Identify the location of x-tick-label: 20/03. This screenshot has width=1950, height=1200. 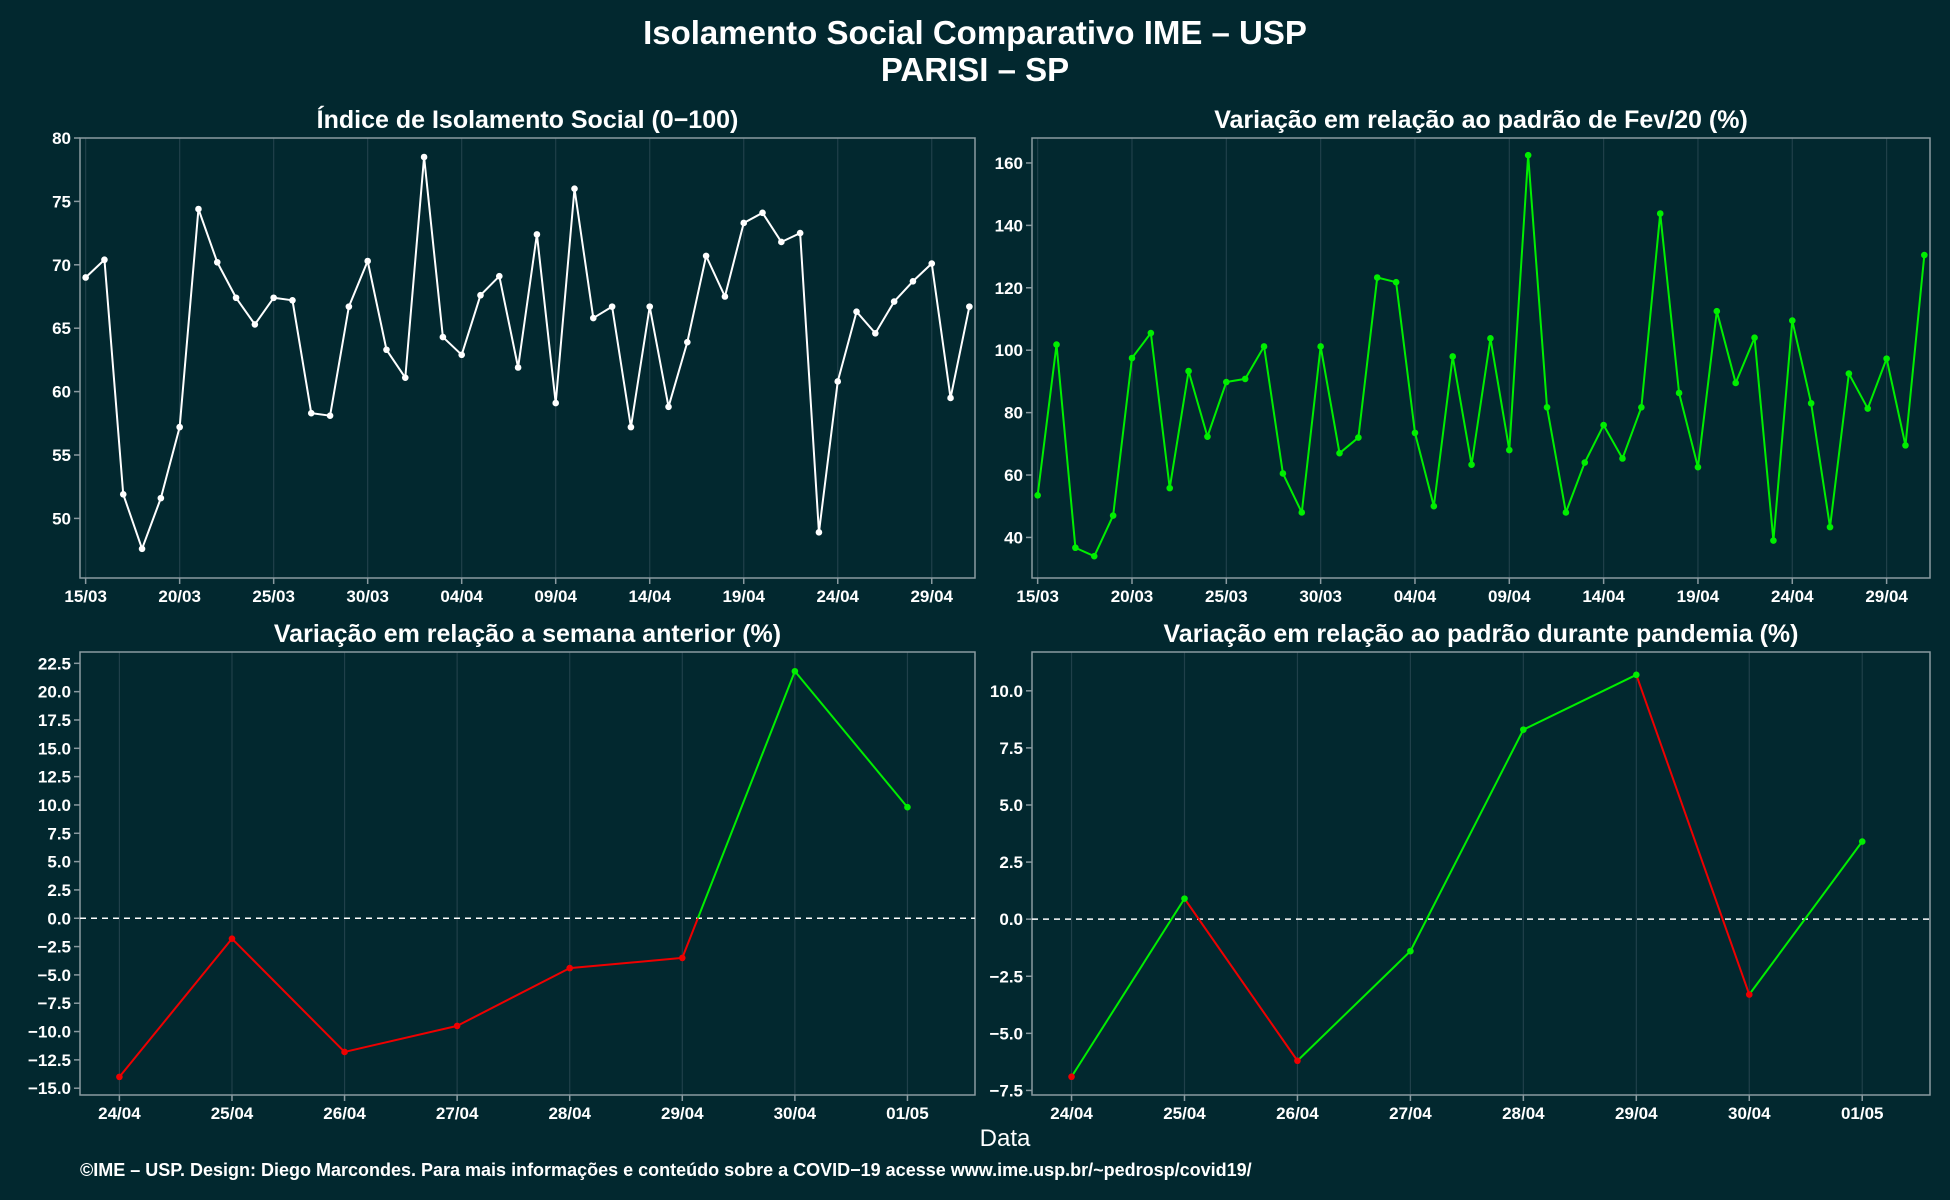
(179, 596).